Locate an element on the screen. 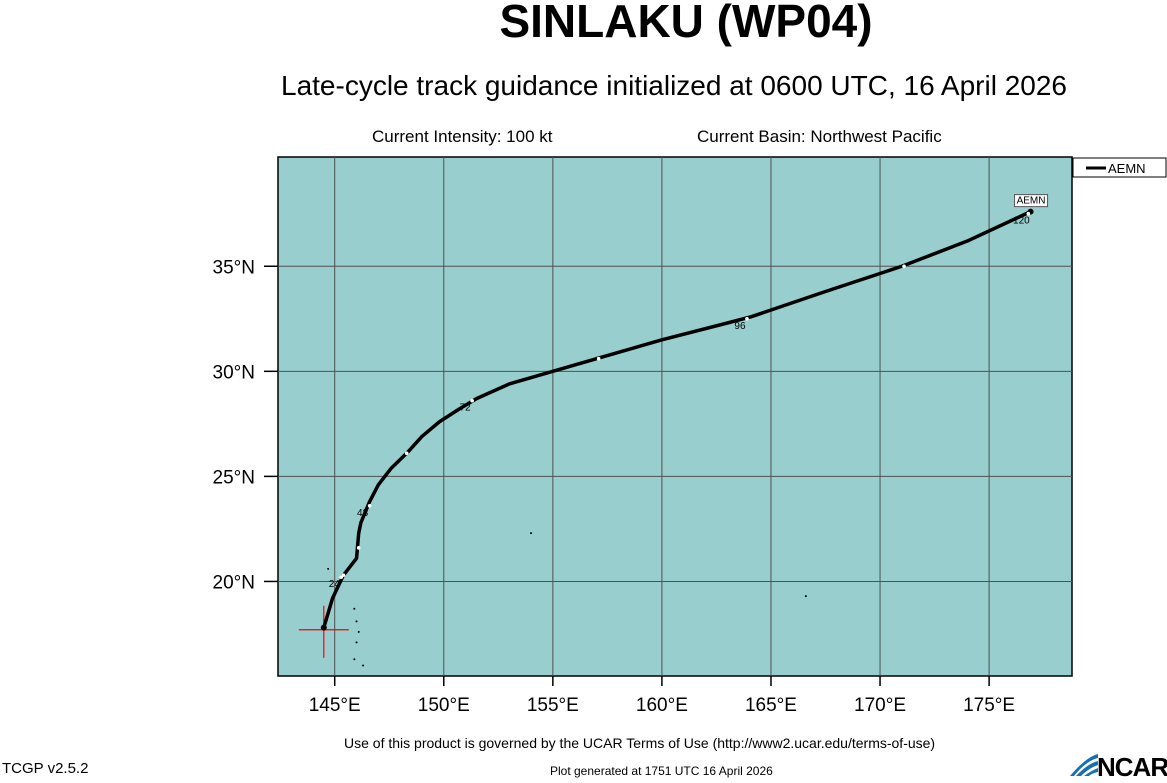  version-label: TCGP v2.5.2 is located at coordinates (45, 768).